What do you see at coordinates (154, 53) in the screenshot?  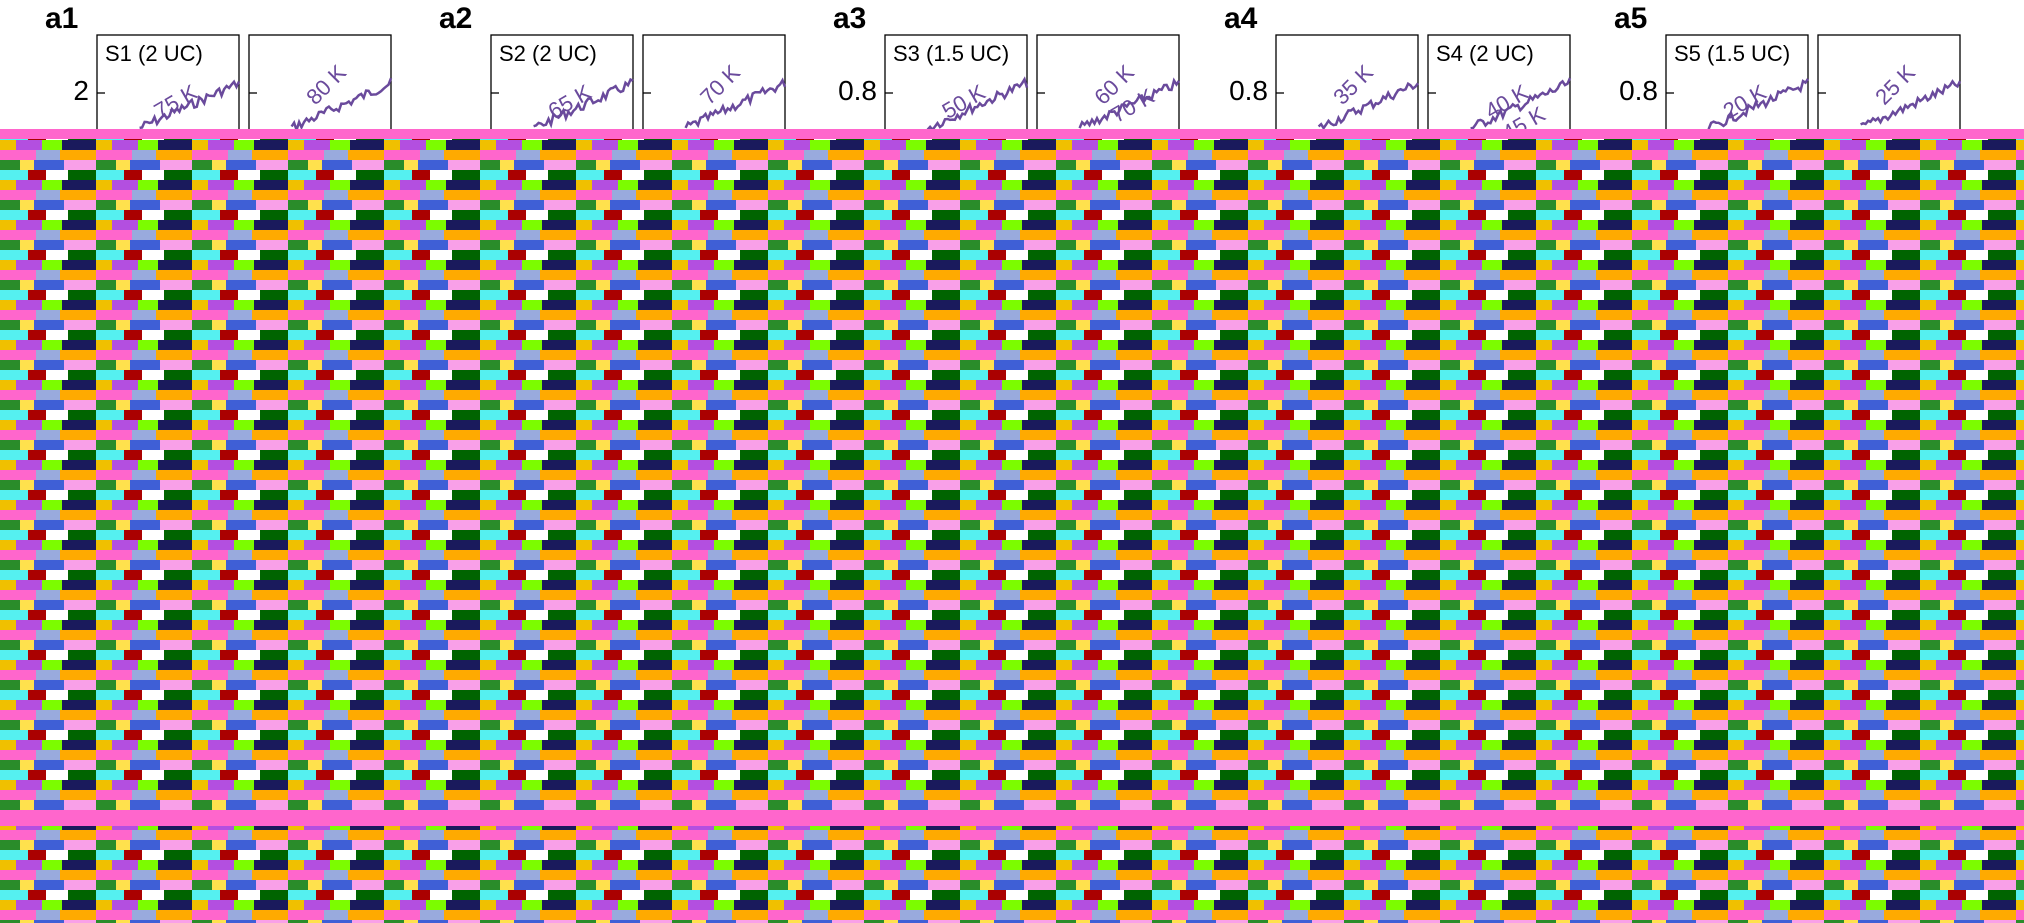 I see `sample-label: S1 (2 UC)` at bounding box center [154, 53].